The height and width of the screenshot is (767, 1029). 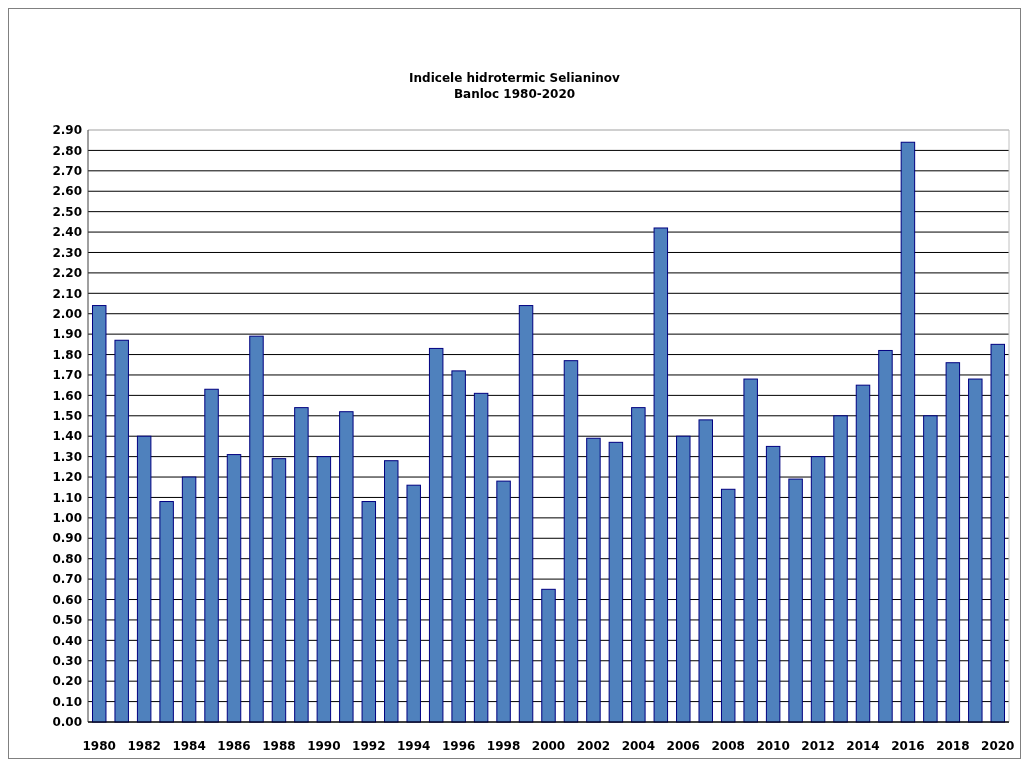 What do you see at coordinates (67, 558) in the screenshot?
I see `y-tick-label: 0.80` at bounding box center [67, 558].